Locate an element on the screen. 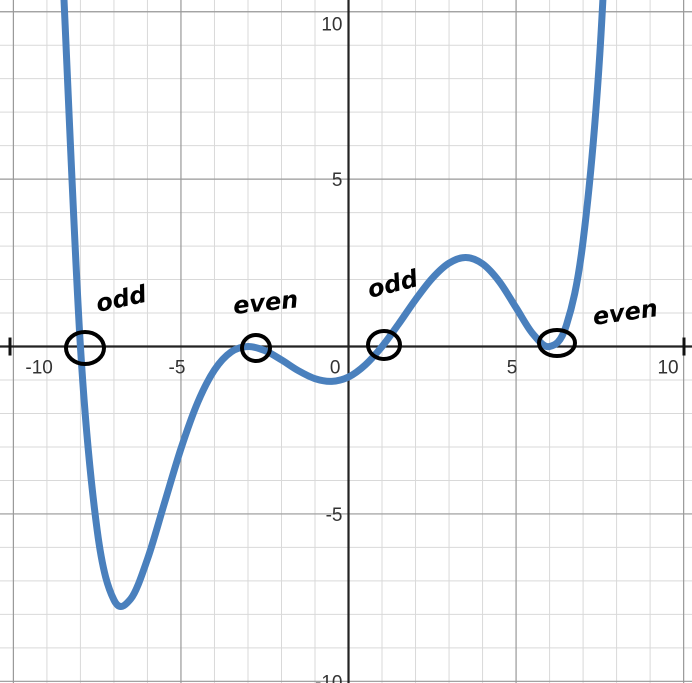 The height and width of the screenshot is (683, 692). y-tick-label: 5 is located at coordinates (337, 180).